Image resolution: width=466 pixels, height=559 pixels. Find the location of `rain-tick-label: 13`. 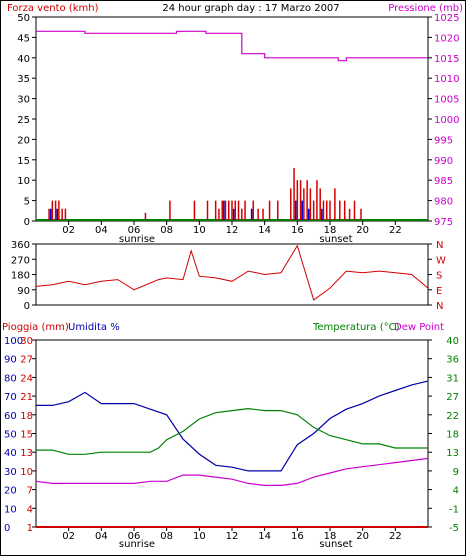

rain-tick-label: 13 is located at coordinates (26, 453).